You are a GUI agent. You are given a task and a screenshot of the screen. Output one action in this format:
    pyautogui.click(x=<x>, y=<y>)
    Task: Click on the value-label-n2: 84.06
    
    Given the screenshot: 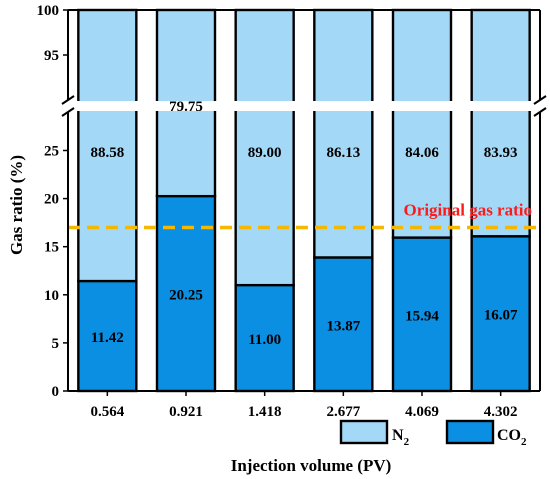 What is the action you would take?
    pyautogui.click(x=422, y=153)
    